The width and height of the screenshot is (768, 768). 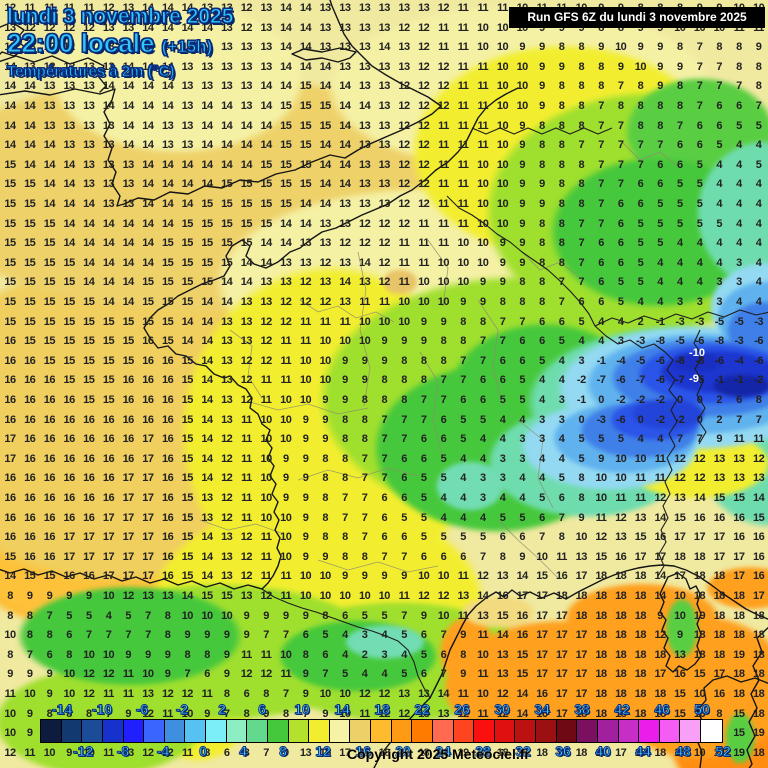 What do you see at coordinates (542, 439) in the screenshot?
I see `temp-value: 3` at bounding box center [542, 439].